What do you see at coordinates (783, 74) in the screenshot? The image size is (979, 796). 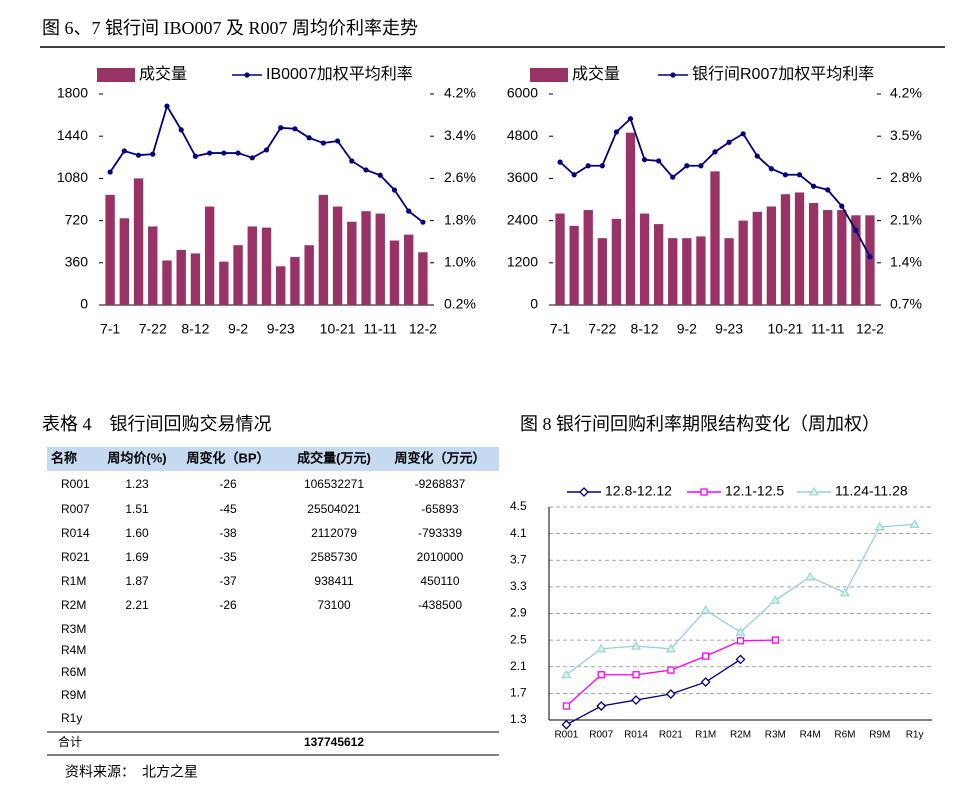 I see `legend-label: 银行间R007加权平均利率` at bounding box center [783, 74].